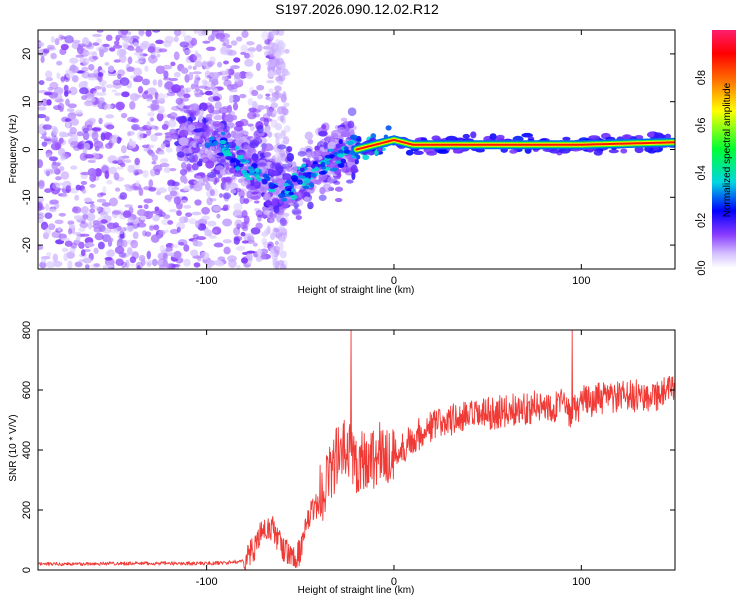  What do you see at coordinates (702, 125) in the screenshot?
I see `colorbar-tick-label: 0.6` at bounding box center [702, 125].